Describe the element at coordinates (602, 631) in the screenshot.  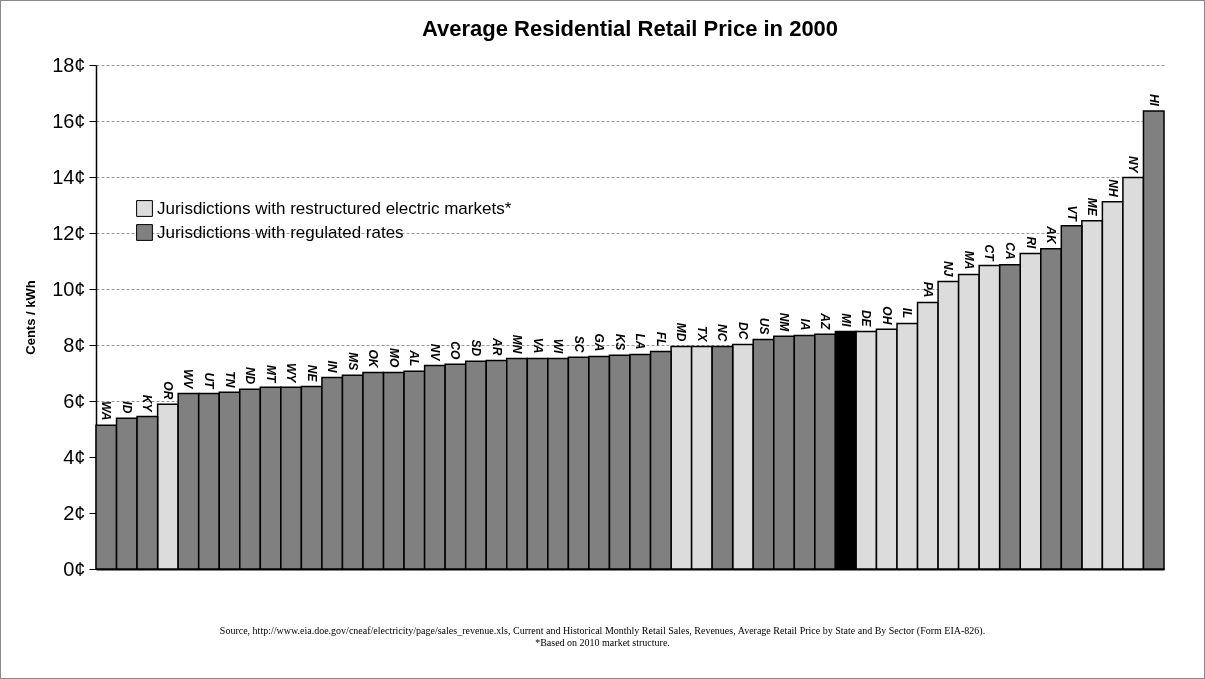
I see `source-note: Source, http://www.eia.doe.gov/cneaf/electricity/page/sales_revenue.xls, Current and Historical Monthly Retail Sales, Revenues, Average Retail Price by State and By Sector (Form EIA-826).` at that location.